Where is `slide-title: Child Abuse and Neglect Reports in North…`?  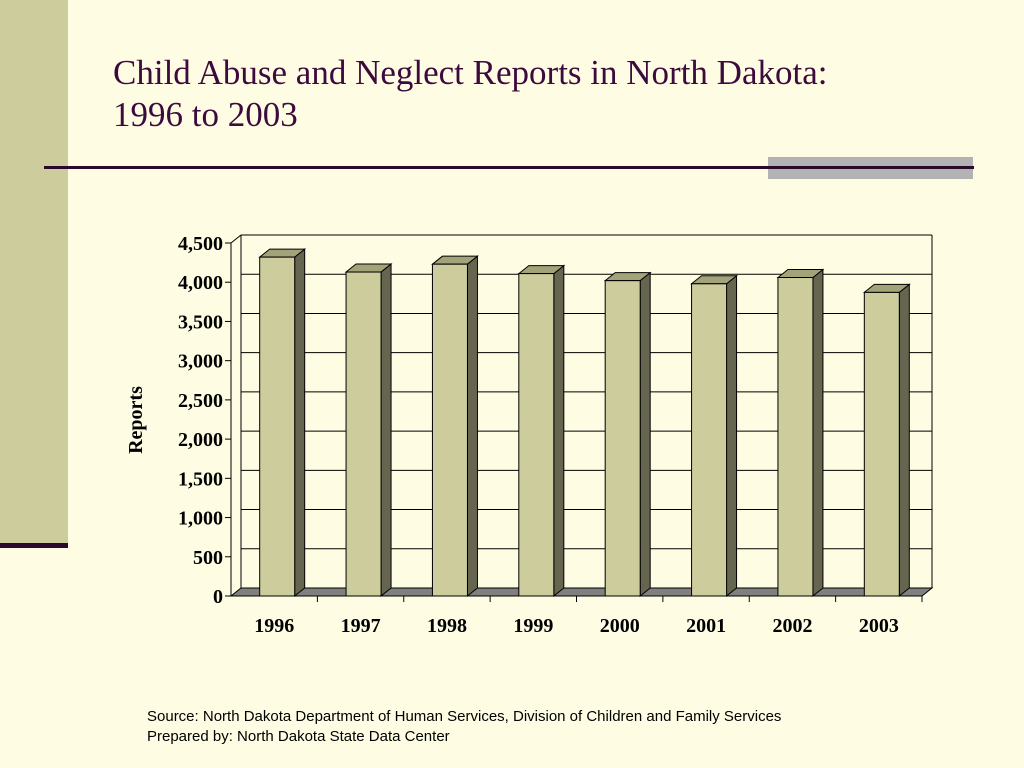 slide-title: Child Abuse and Neglect Reports in North… is located at coordinates (470, 94).